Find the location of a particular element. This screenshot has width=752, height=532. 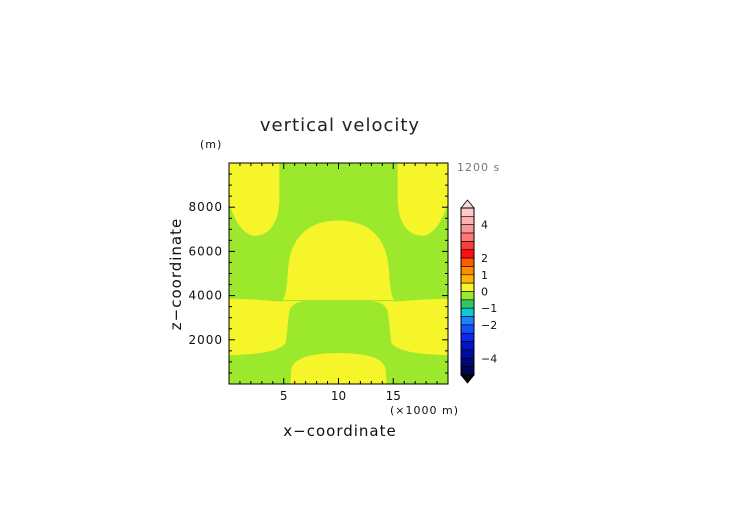

colorbar-tick-label: 1 is located at coordinates (484, 275).